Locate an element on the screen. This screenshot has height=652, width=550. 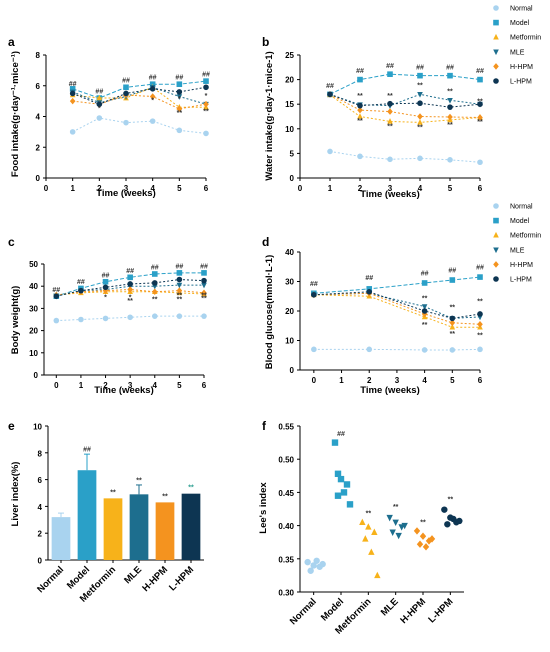
legend-marker-l-hpm is located at coordinates (496, 279).